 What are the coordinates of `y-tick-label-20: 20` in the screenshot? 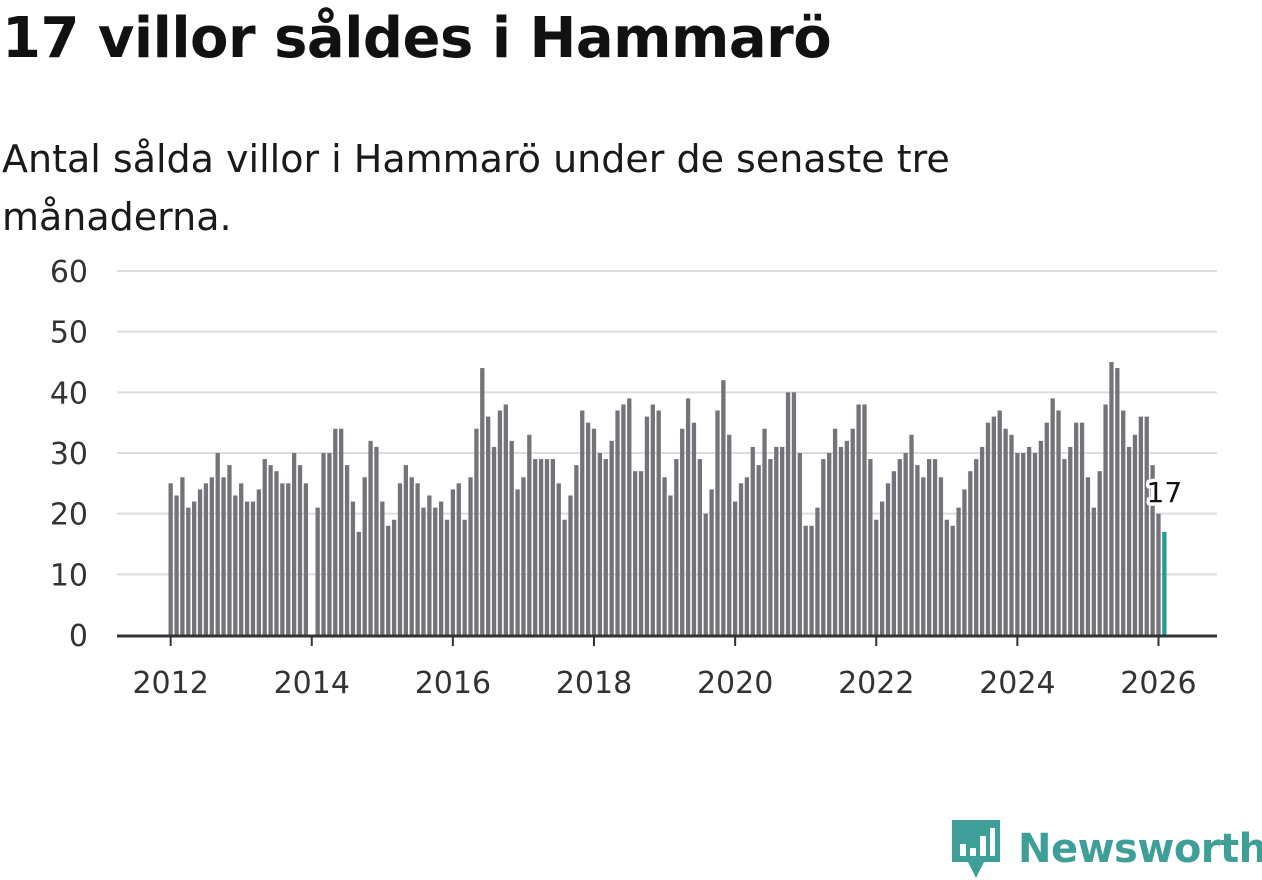 It's located at (69, 515).